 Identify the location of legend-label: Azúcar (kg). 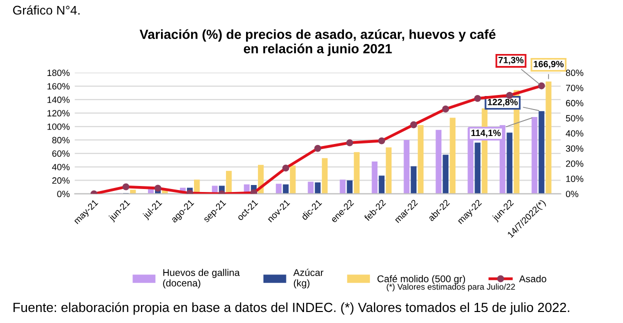
(308, 278).